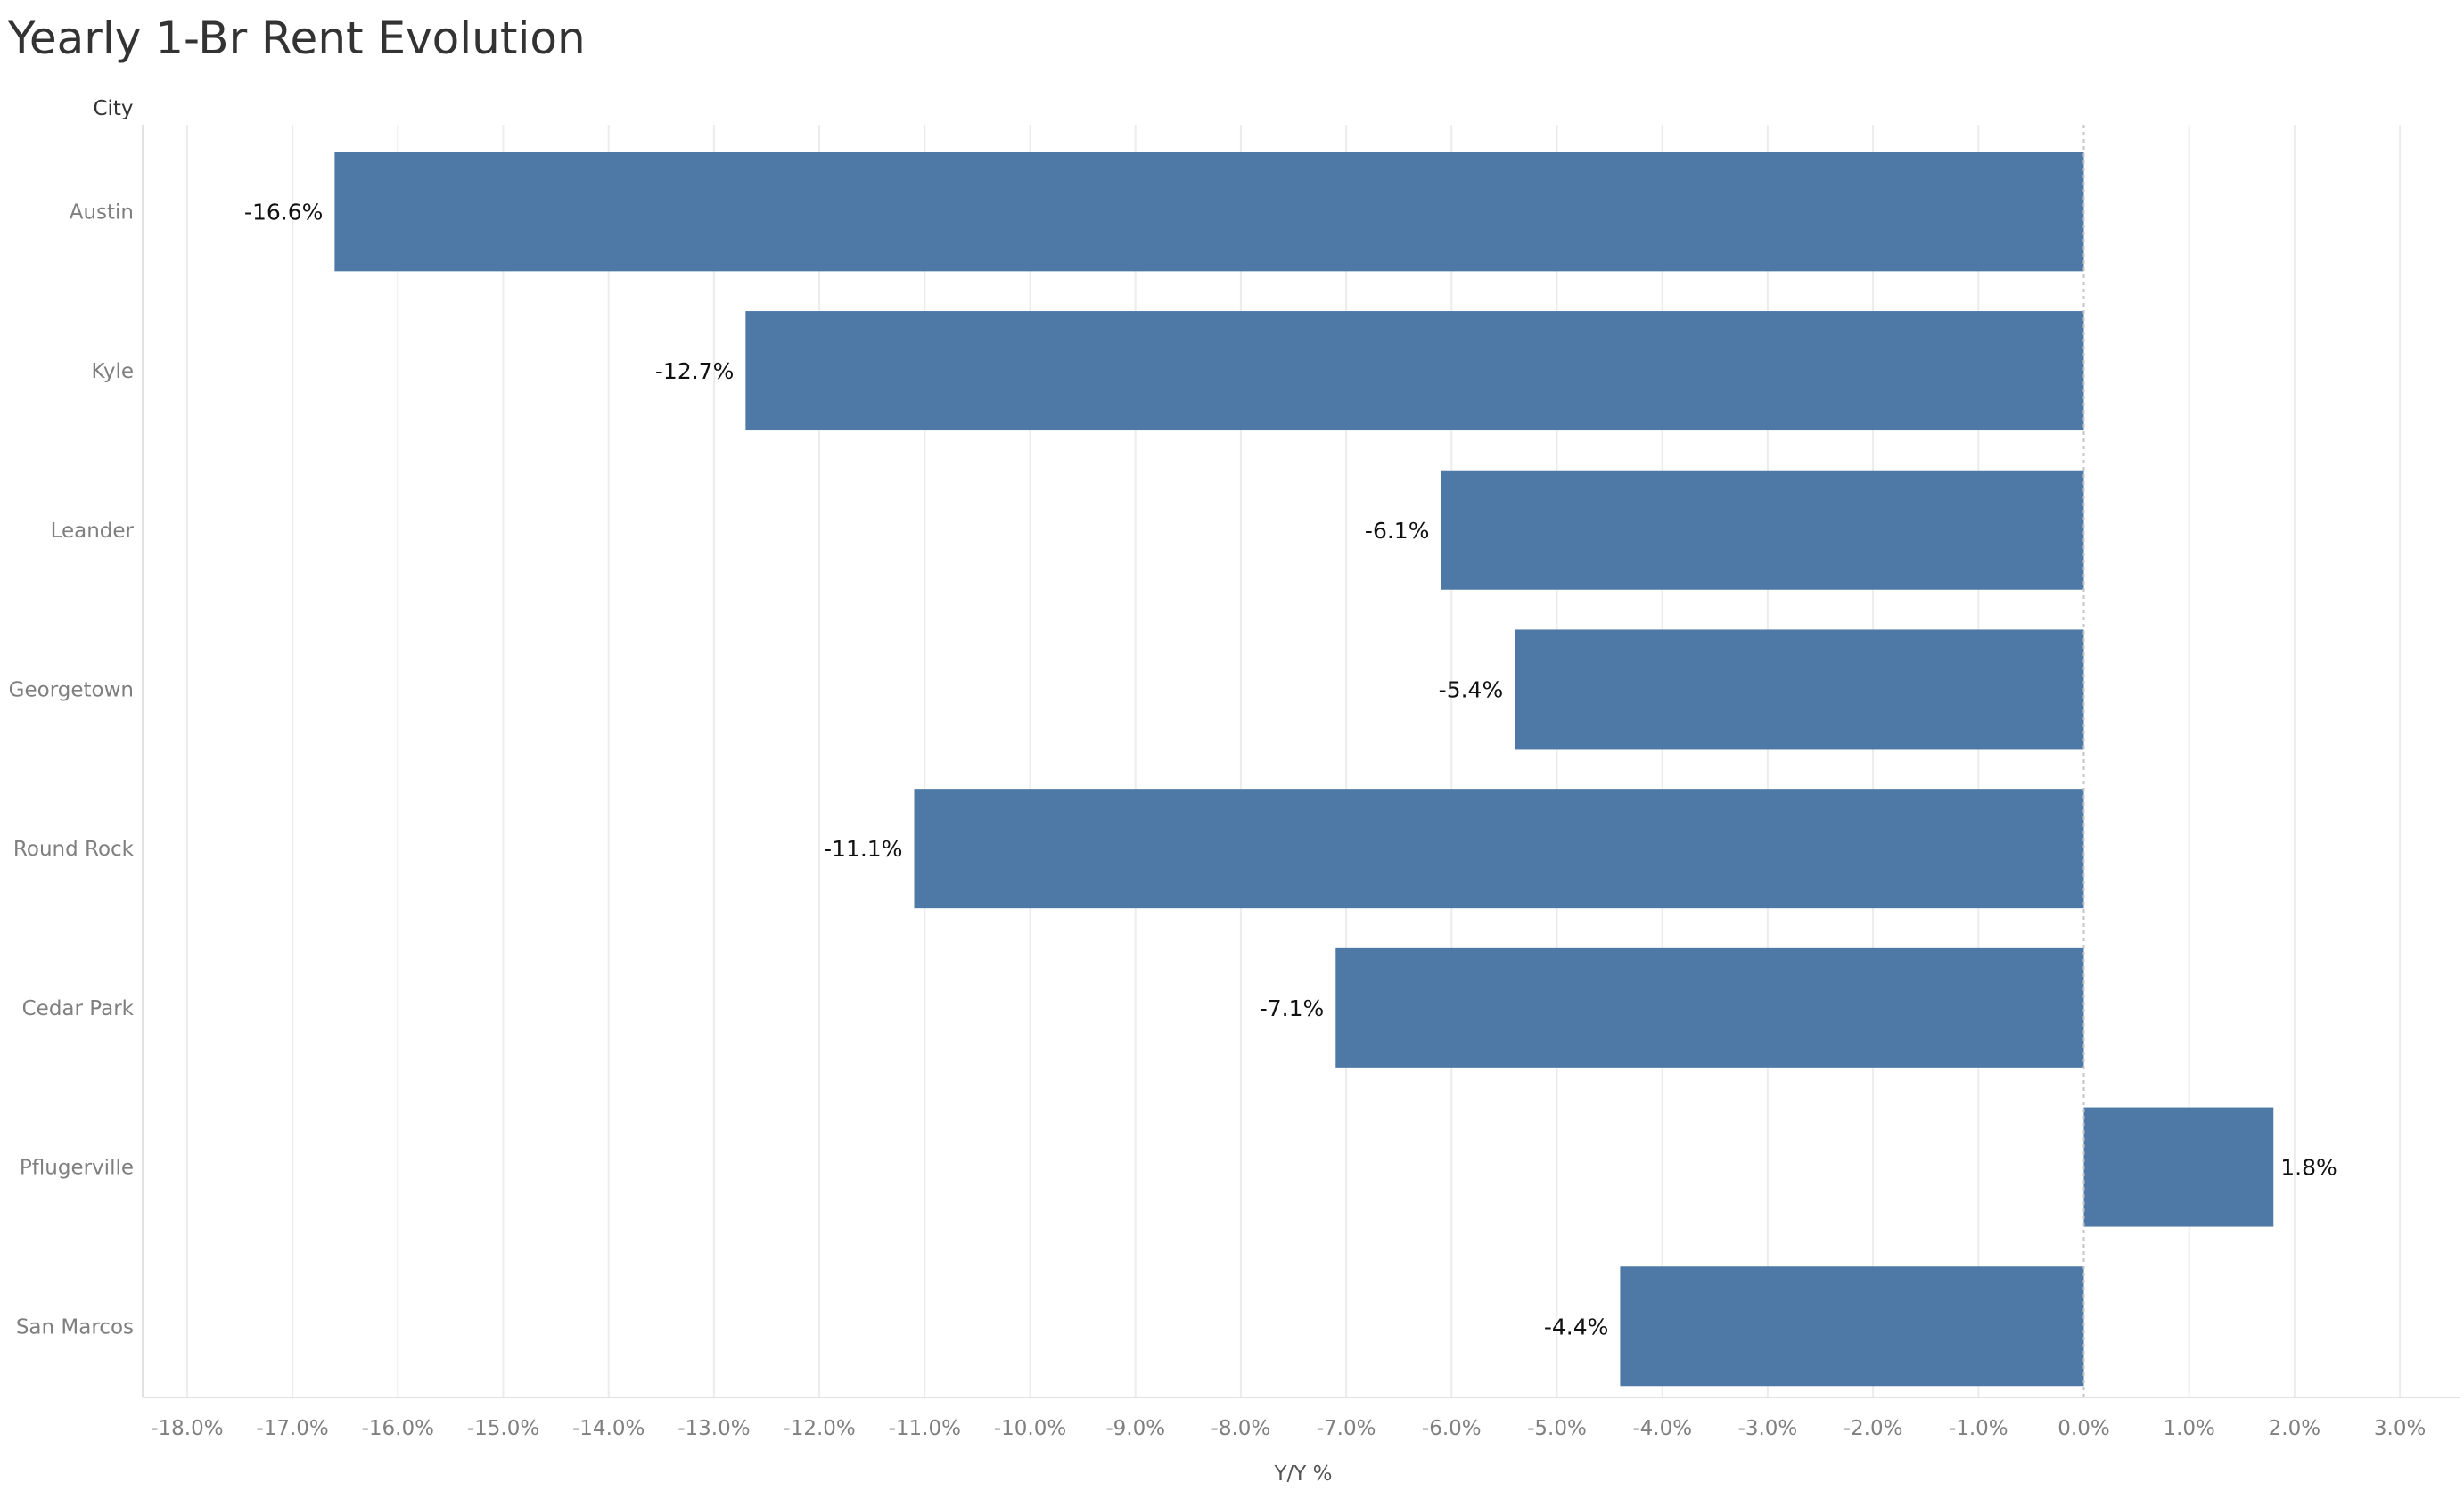 The width and height of the screenshot is (2464, 1499). Describe the element at coordinates (1662, 1428) in the screenshot. I see `x-tick-label: -4.0%` at that location.